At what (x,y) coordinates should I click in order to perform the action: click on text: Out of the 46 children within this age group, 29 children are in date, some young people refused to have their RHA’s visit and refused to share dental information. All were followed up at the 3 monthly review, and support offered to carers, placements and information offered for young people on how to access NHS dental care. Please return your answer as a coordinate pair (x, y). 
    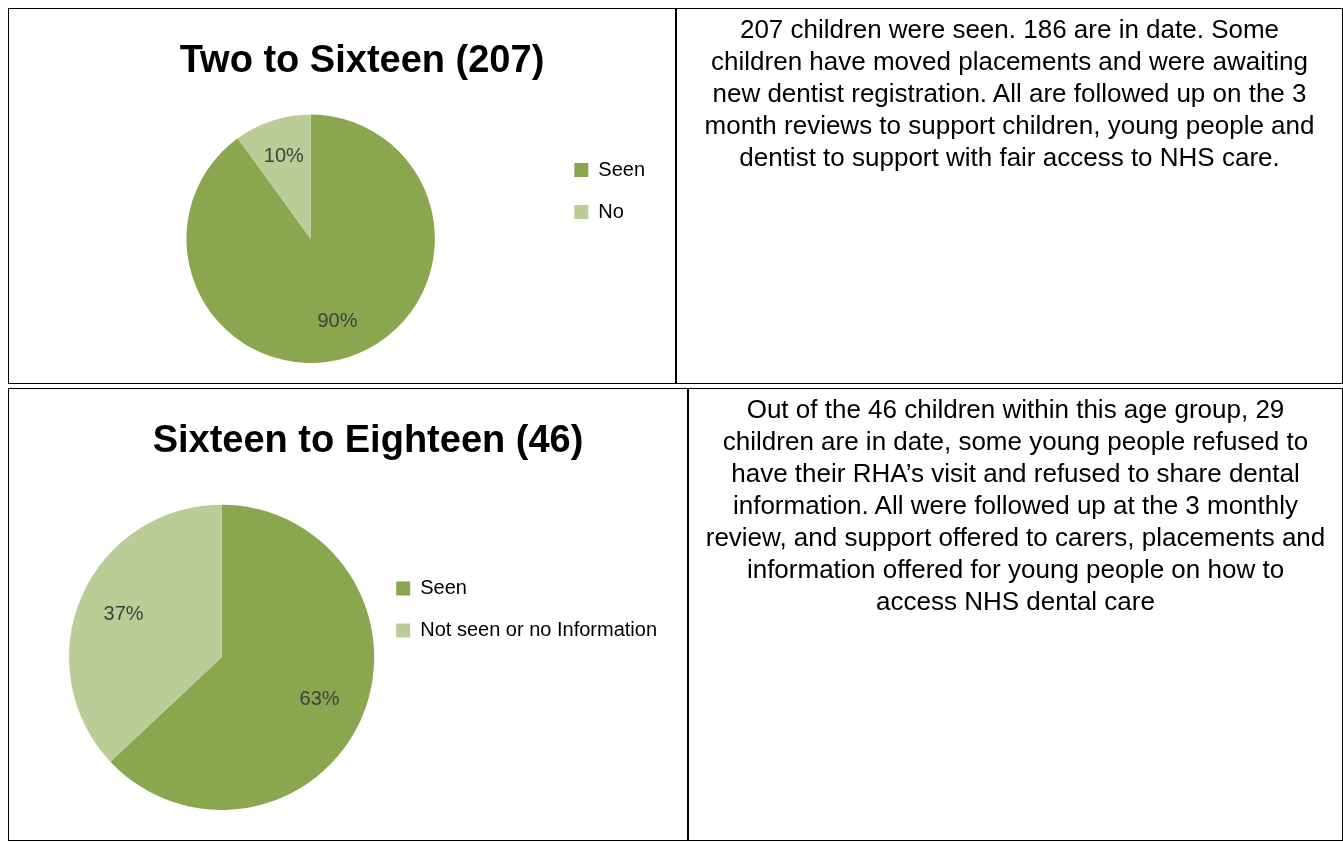
    Looking at the image, I should click on (1015, 505).